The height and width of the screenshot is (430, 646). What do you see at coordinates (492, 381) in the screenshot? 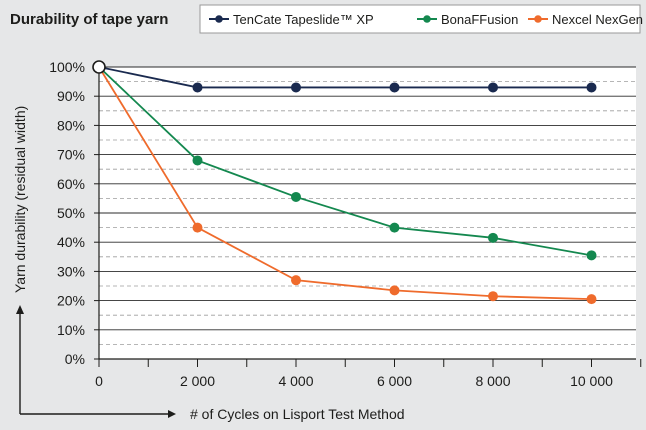
I see `x-tick-label: 8 000` at bounding box center [492, 381].